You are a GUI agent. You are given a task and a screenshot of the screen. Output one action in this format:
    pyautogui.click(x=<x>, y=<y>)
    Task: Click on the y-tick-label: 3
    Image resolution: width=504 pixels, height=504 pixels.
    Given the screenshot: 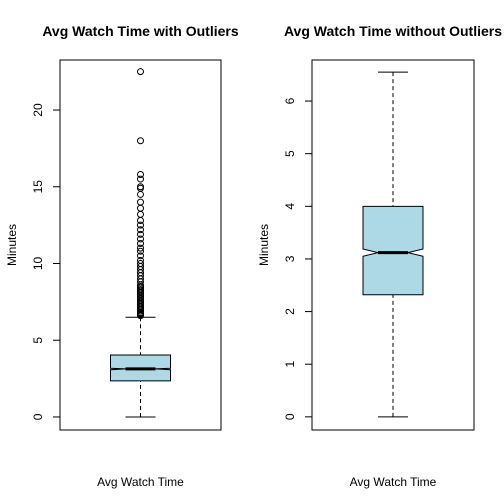 What is the action you would take?
    pyautogui.click(x=290, y=258)
    